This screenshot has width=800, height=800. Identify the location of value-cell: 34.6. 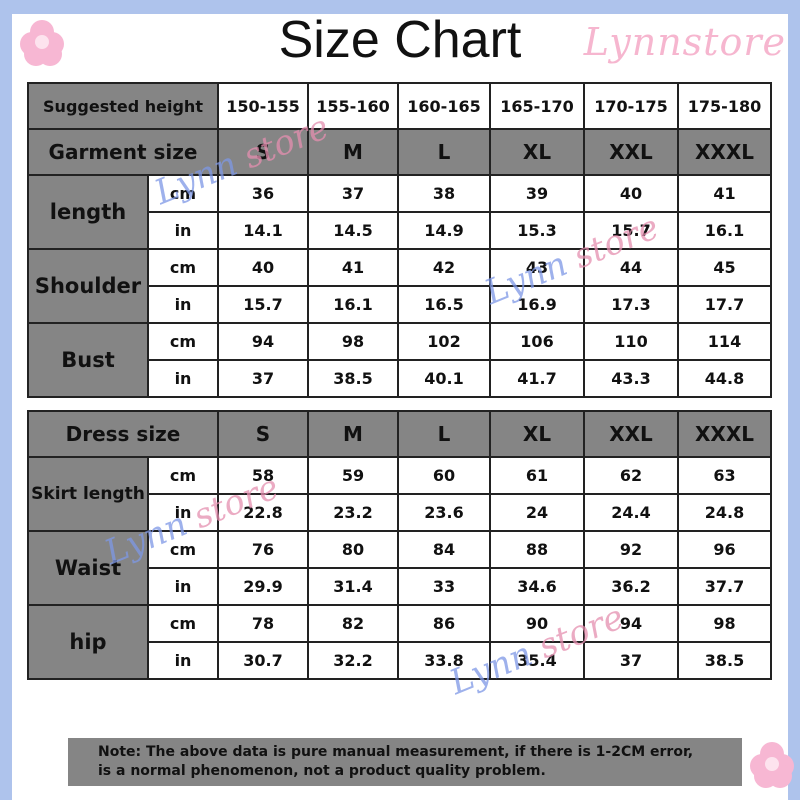
(537, 586).